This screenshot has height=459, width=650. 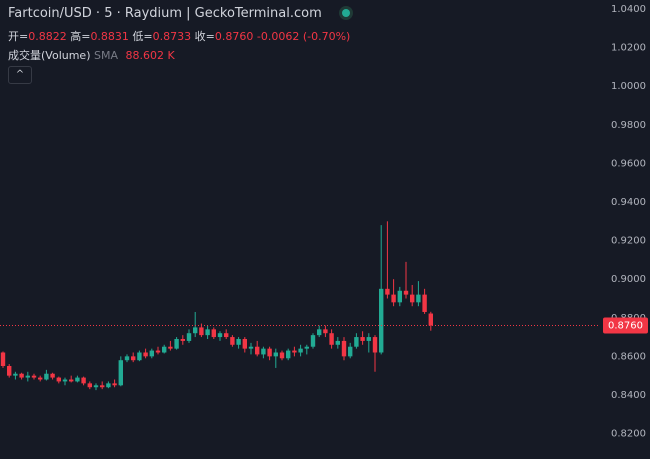 What do you see at coordinates (80, 36) in the screenshot?
I see `ohlc-label: 高=` at bounding box center [80, 36].